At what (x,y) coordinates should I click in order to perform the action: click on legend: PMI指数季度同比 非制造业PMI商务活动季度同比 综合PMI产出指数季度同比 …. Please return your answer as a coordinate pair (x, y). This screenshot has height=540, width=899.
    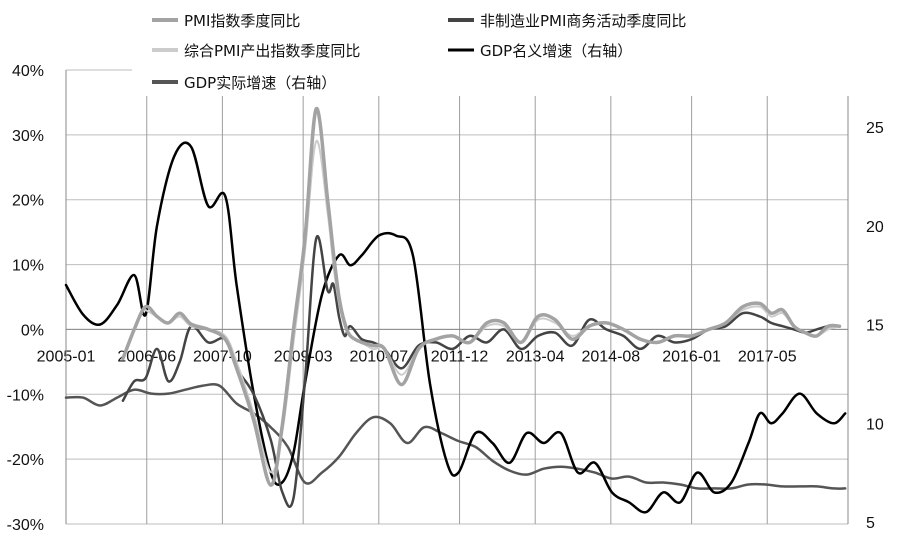
    Looking at the image, I should click on (492, 50).